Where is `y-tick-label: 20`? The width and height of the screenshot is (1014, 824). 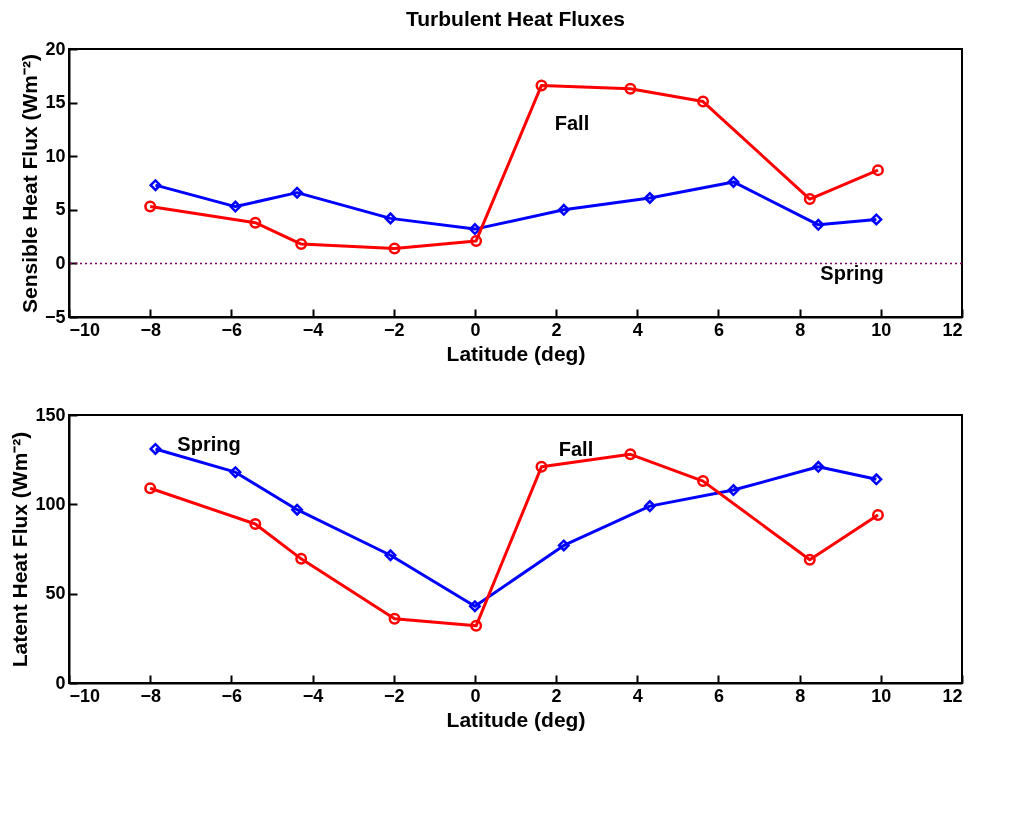
y-tick-label: 20 is located at coordinates (55, 48).